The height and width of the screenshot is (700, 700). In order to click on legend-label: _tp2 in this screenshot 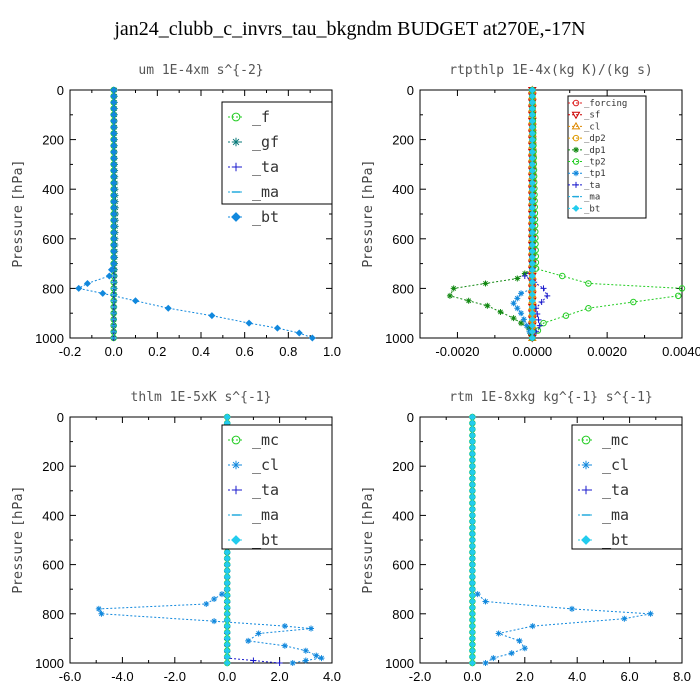, I will do `click(595, 163)`.